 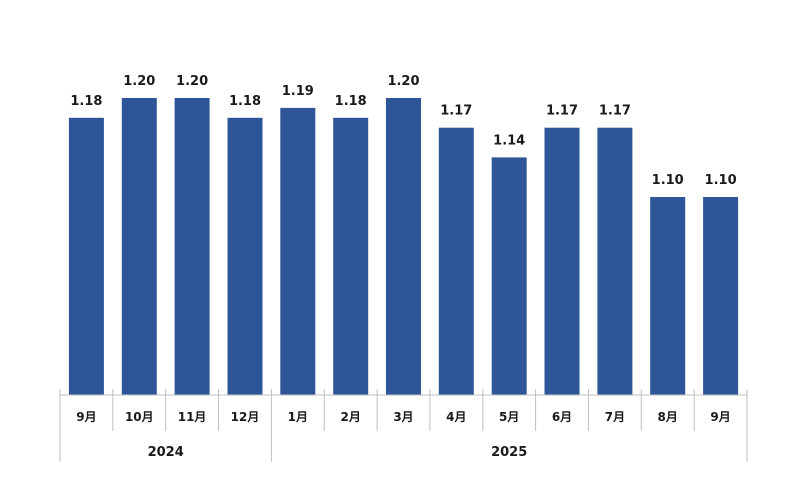 What do you see at coordinates (403, 425) in the screenshot?
I see `category-axis: 9月 10月 11月 12月 1月 2月 3月 4月 5月 6月 7月 8月 9月 2024 2025` at bounding box center [403, 425].